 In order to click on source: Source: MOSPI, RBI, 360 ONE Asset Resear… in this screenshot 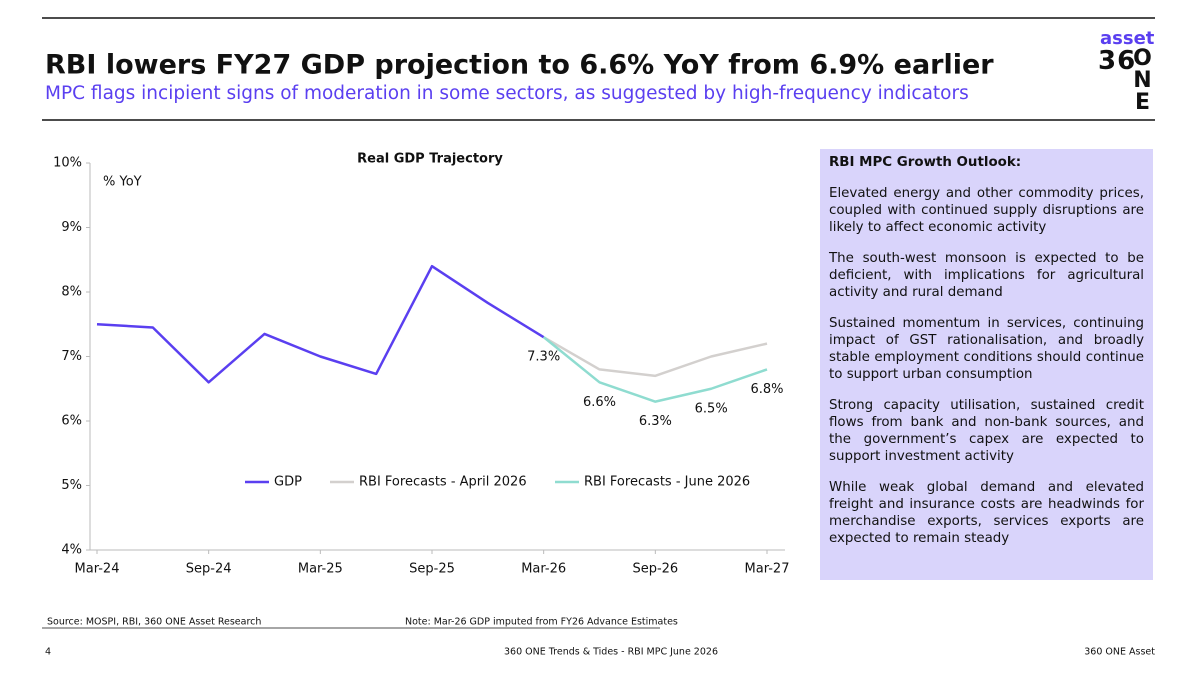, I will do `click(154, 622)`.